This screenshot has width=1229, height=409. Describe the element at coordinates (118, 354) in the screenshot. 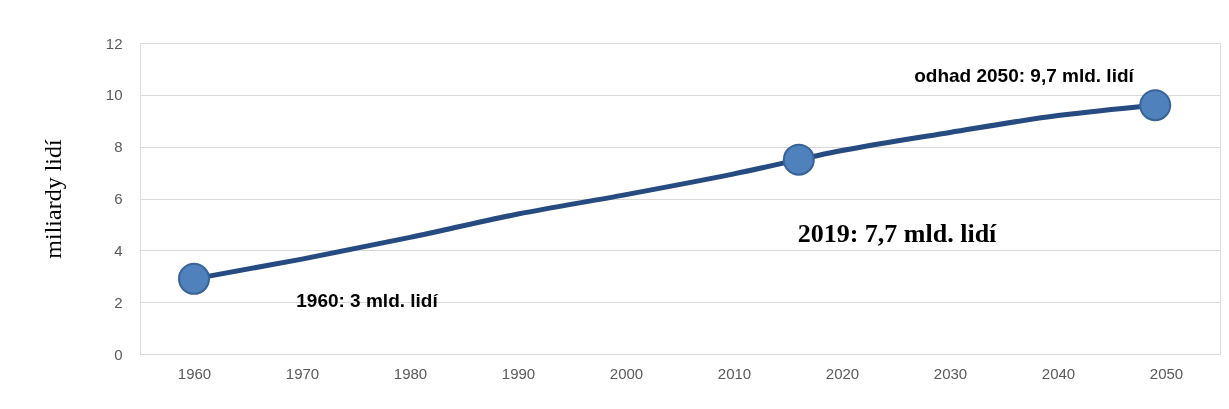

I see `y-tick-label: 0` at that location.